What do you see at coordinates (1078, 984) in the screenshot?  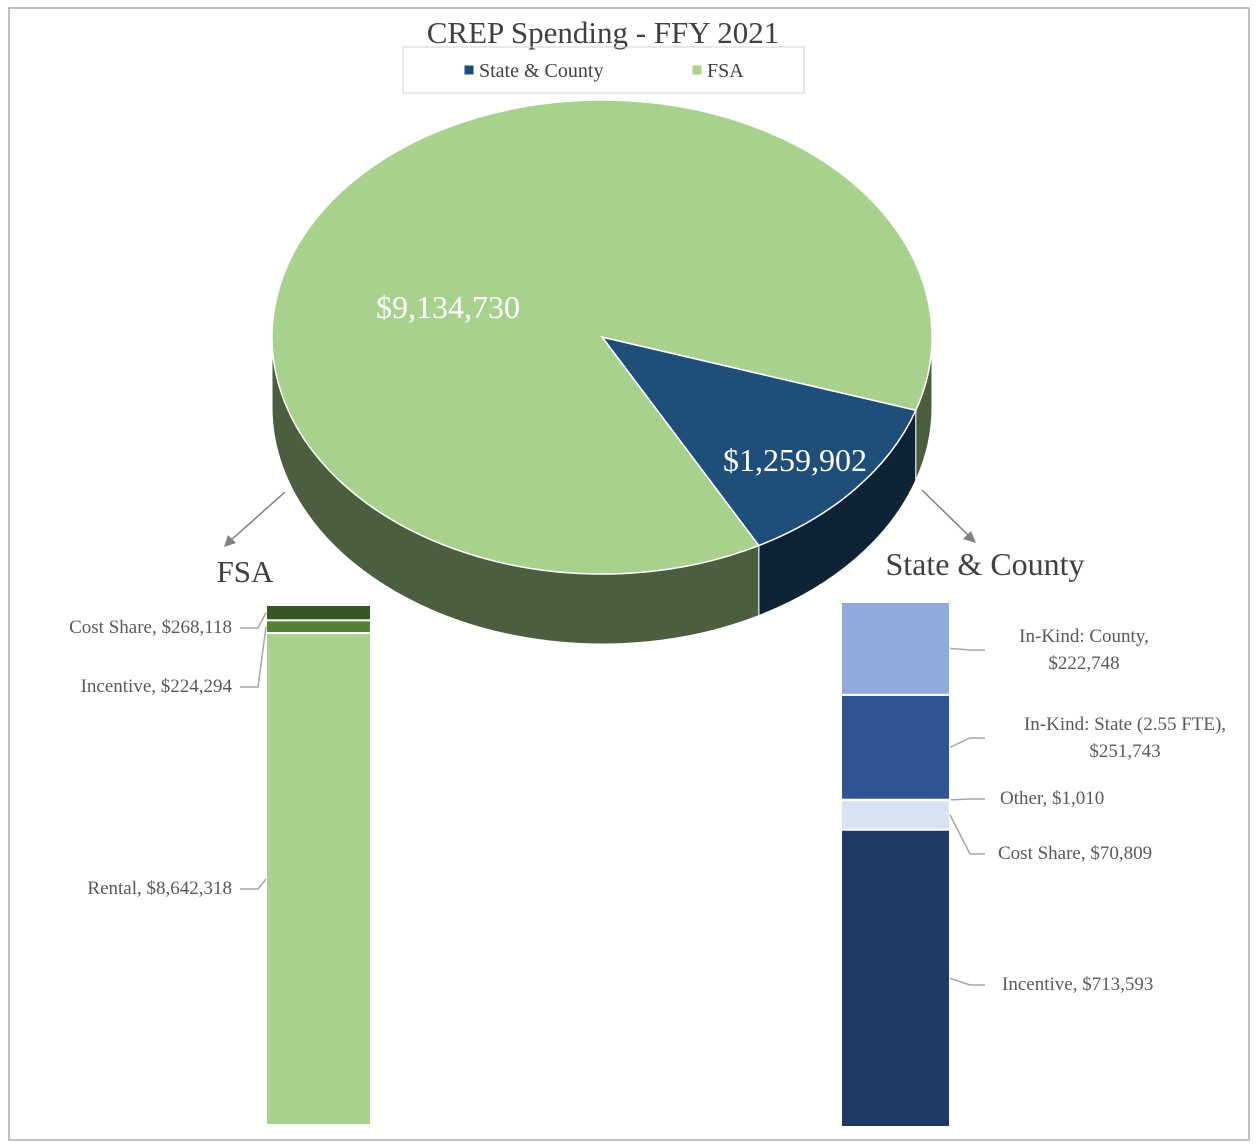 I see `segment-label: Incentive, $713,593` at bounding box center [1078, 984].